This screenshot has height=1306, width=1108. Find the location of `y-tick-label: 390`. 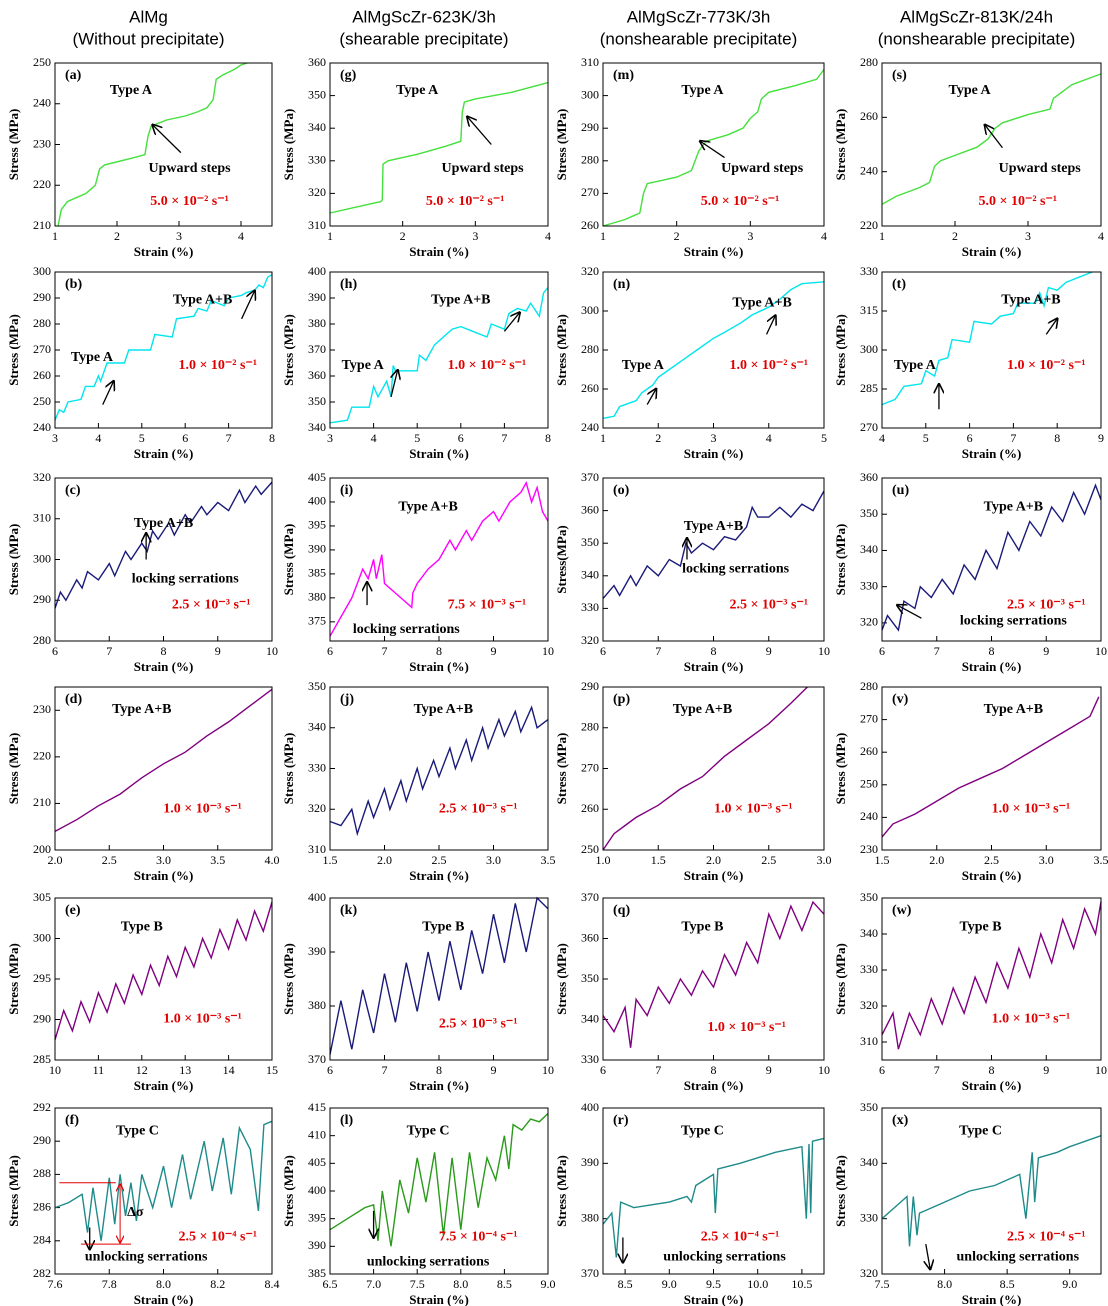

y-tick-label: 390 is located at coordinates (590, 1162).